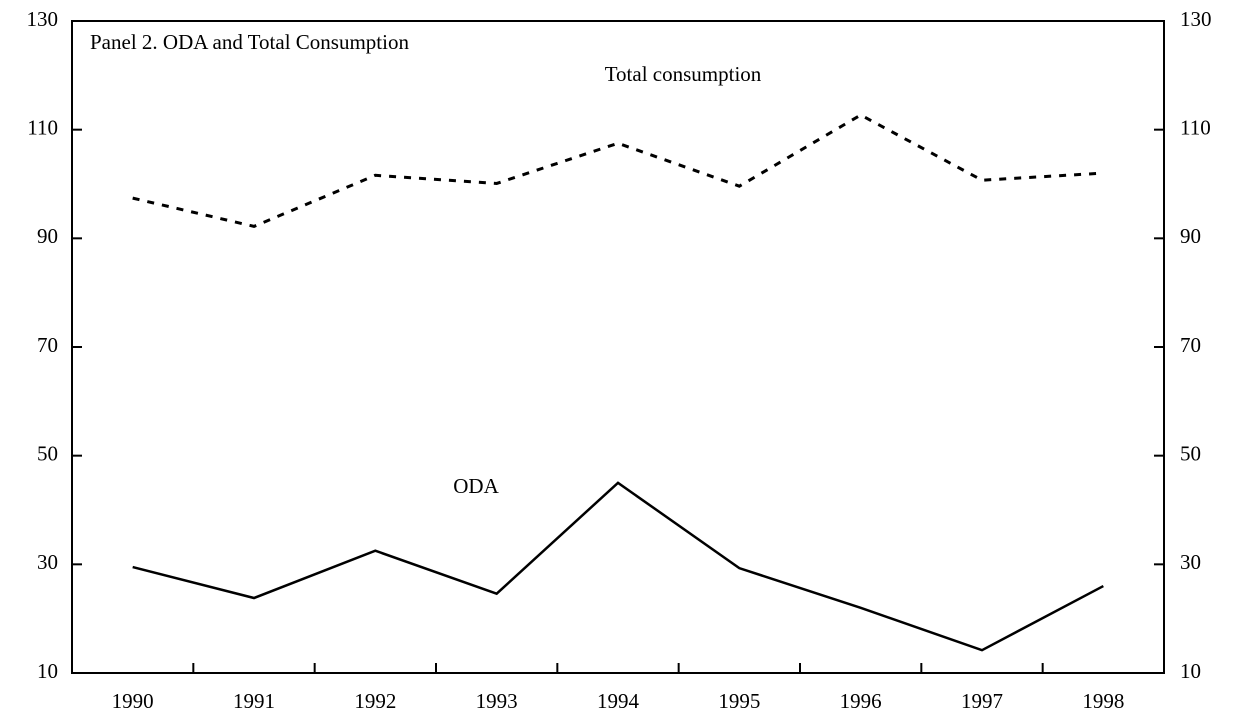 The width and height of the screenshot is (1234, 723). I want to click on x-tick-label: 1994, so click(618, 701).